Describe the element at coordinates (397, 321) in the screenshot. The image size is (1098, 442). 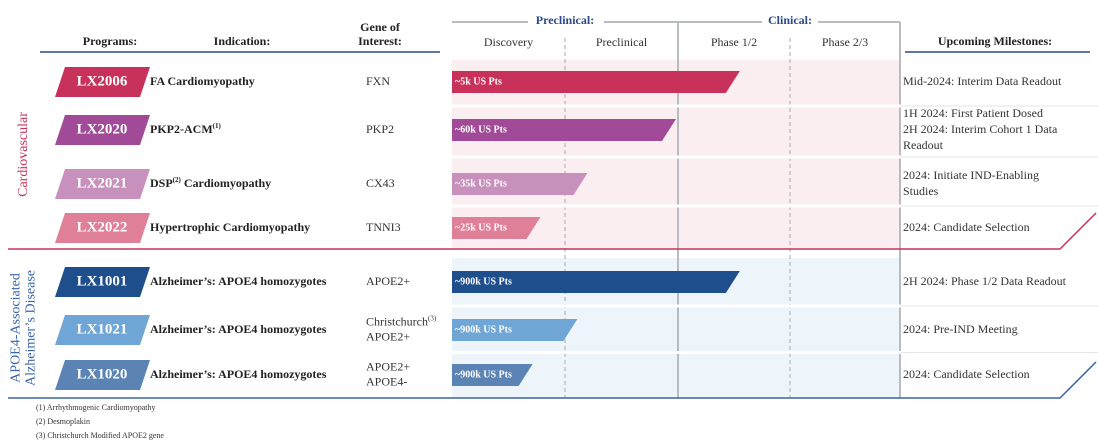
I see `gene-text: Christchurch` at that location.